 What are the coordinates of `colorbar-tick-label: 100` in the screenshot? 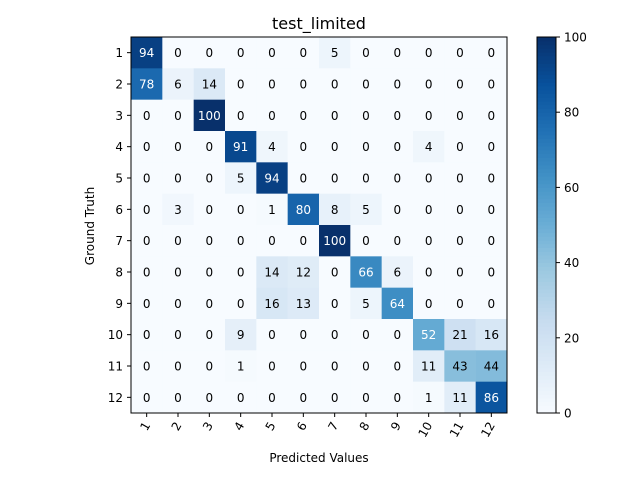 It's located at (575, 38).